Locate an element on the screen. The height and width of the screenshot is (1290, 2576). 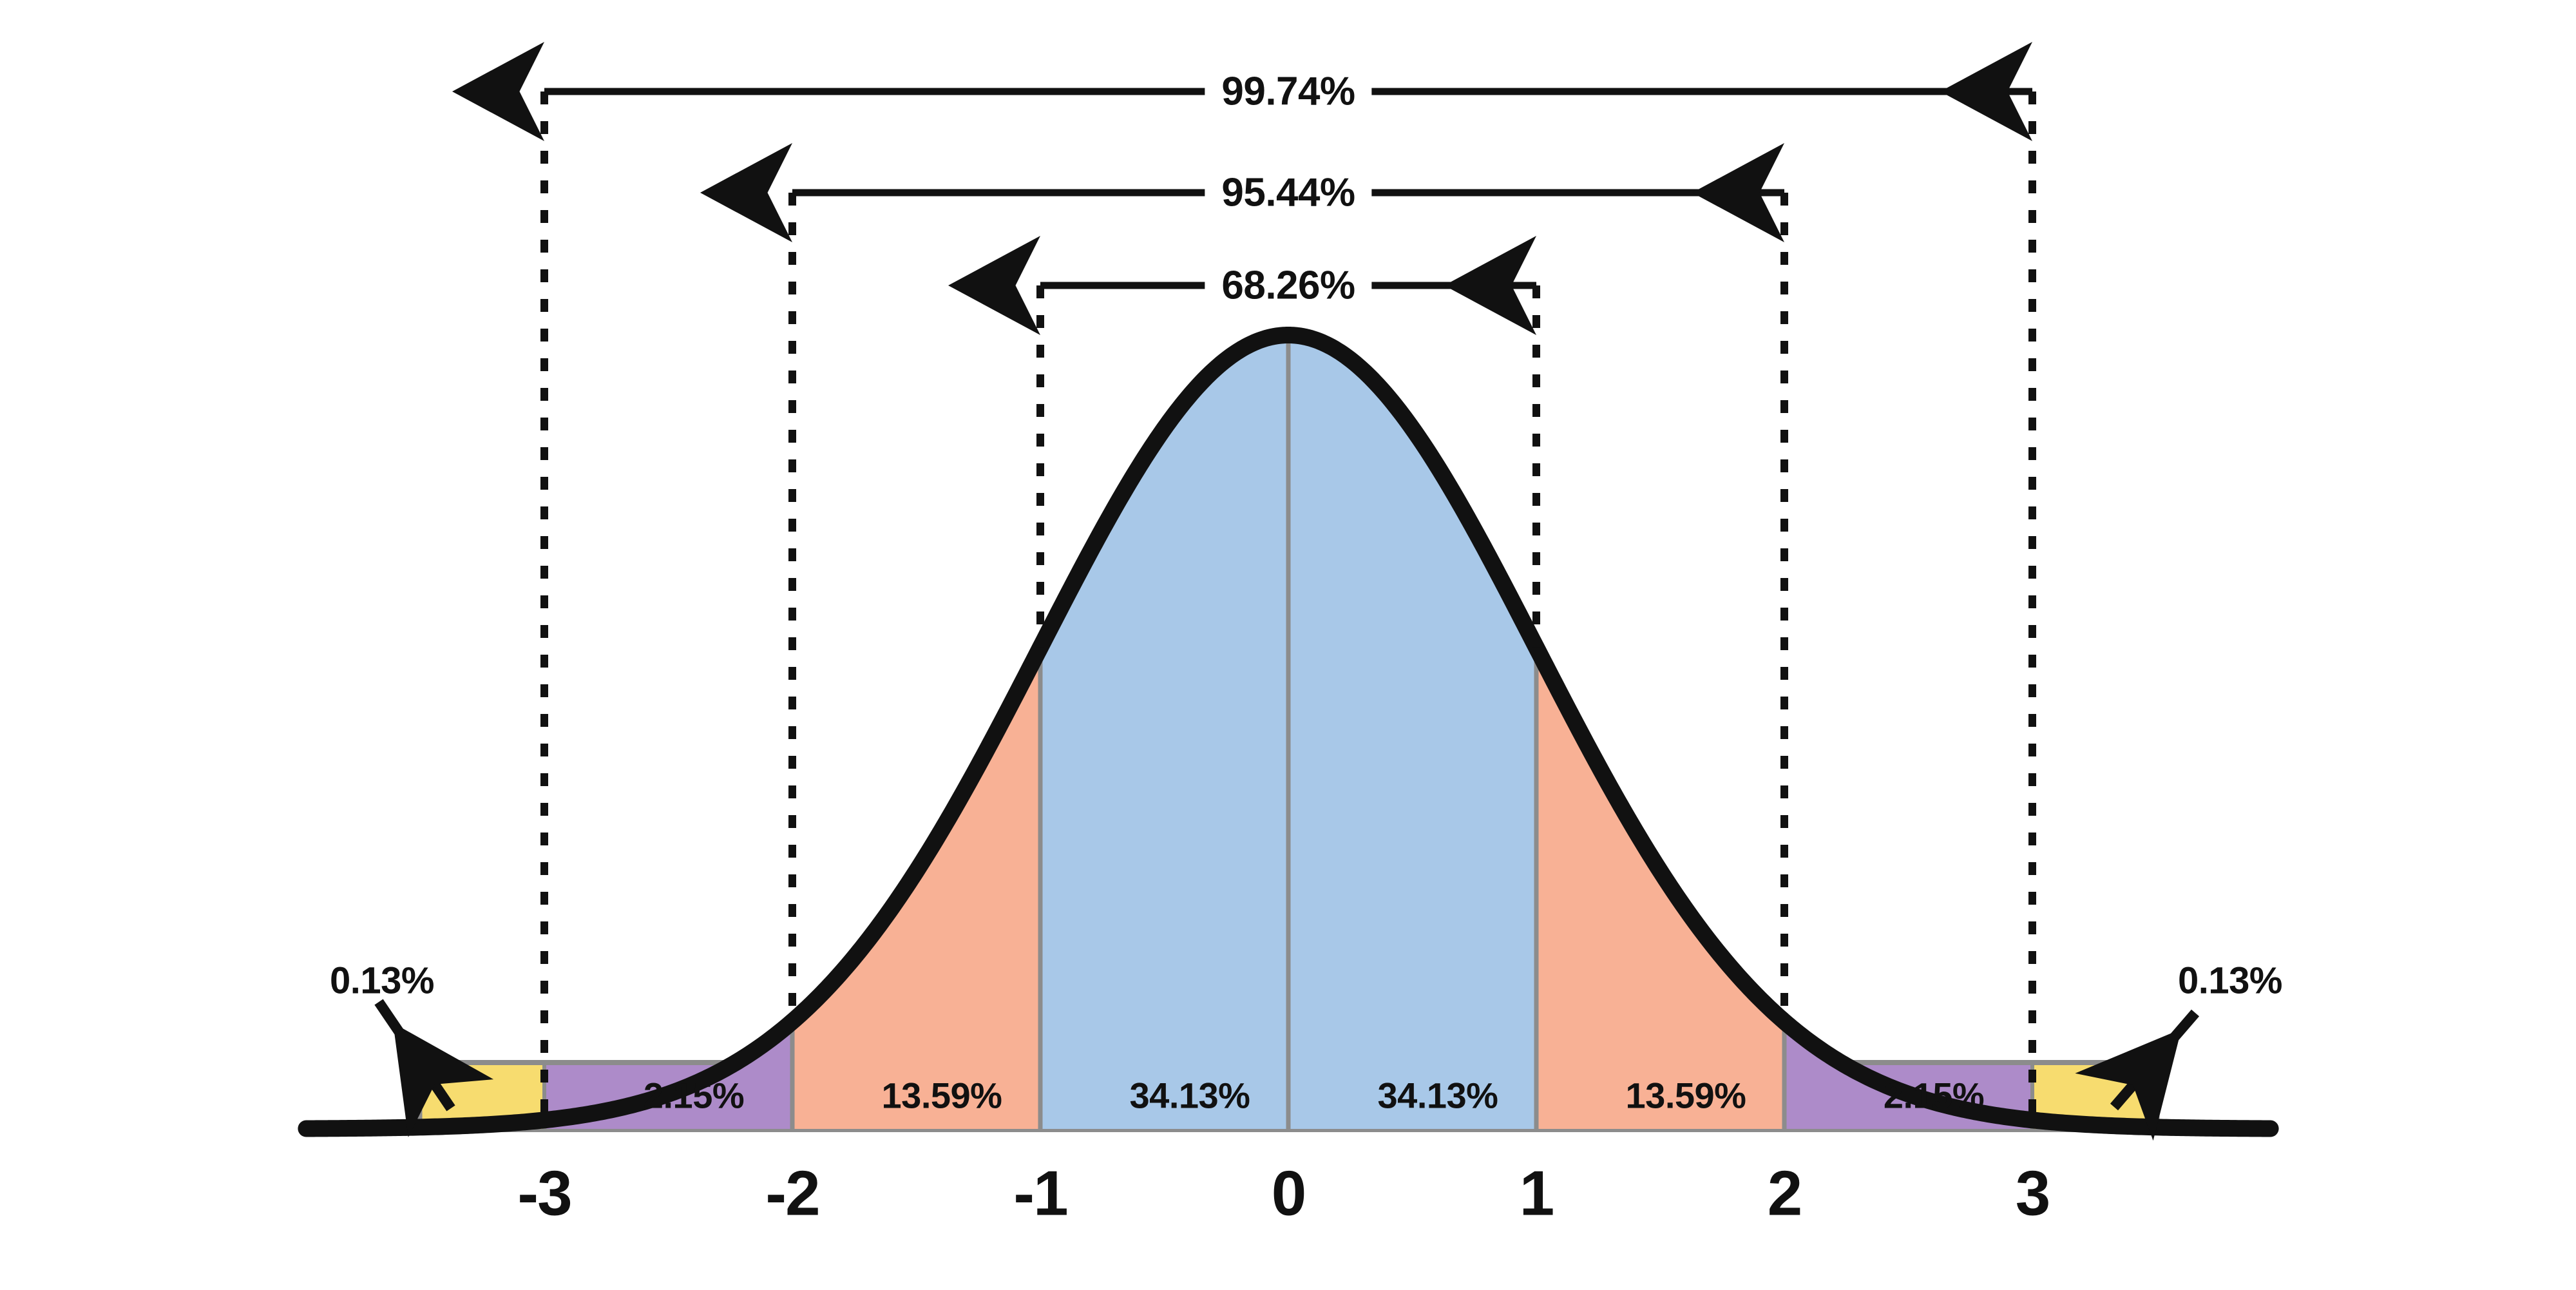
axis-tick-zero: 0 is located at coordinates (1288, 1193).